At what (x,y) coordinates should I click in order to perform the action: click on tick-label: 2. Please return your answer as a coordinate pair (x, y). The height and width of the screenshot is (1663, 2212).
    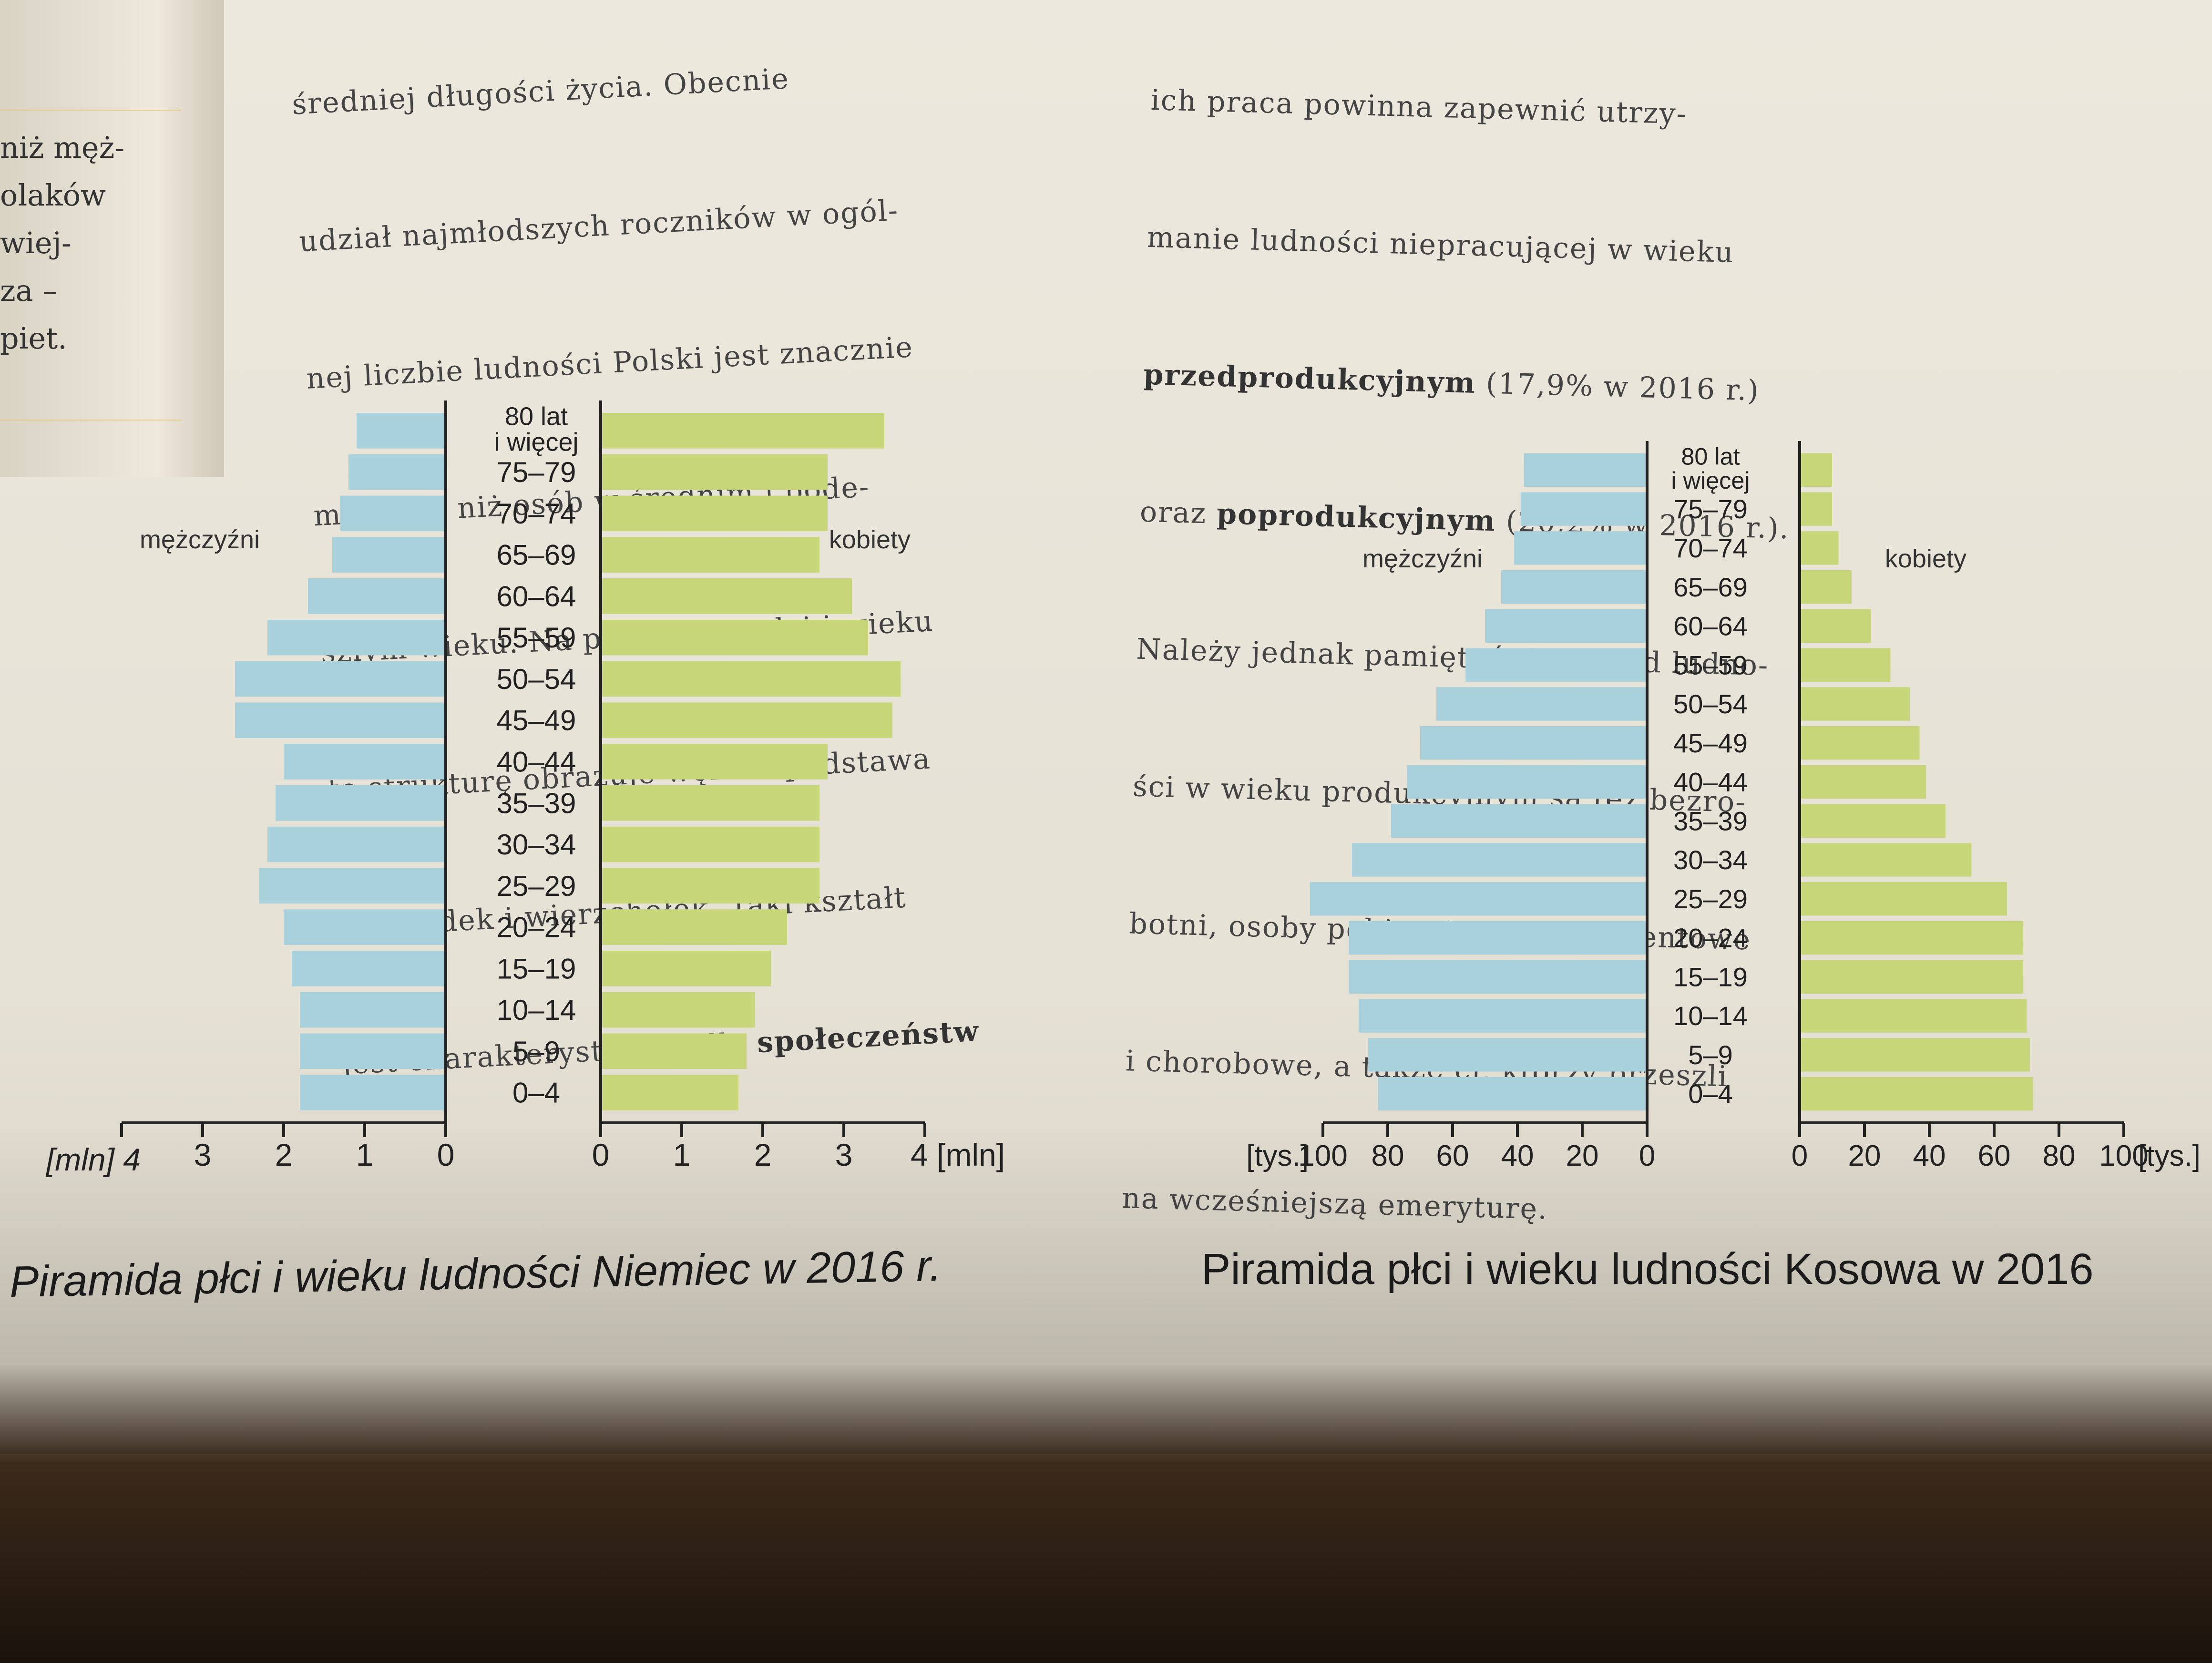
    Looking at the image, I should click on (763, 1154).